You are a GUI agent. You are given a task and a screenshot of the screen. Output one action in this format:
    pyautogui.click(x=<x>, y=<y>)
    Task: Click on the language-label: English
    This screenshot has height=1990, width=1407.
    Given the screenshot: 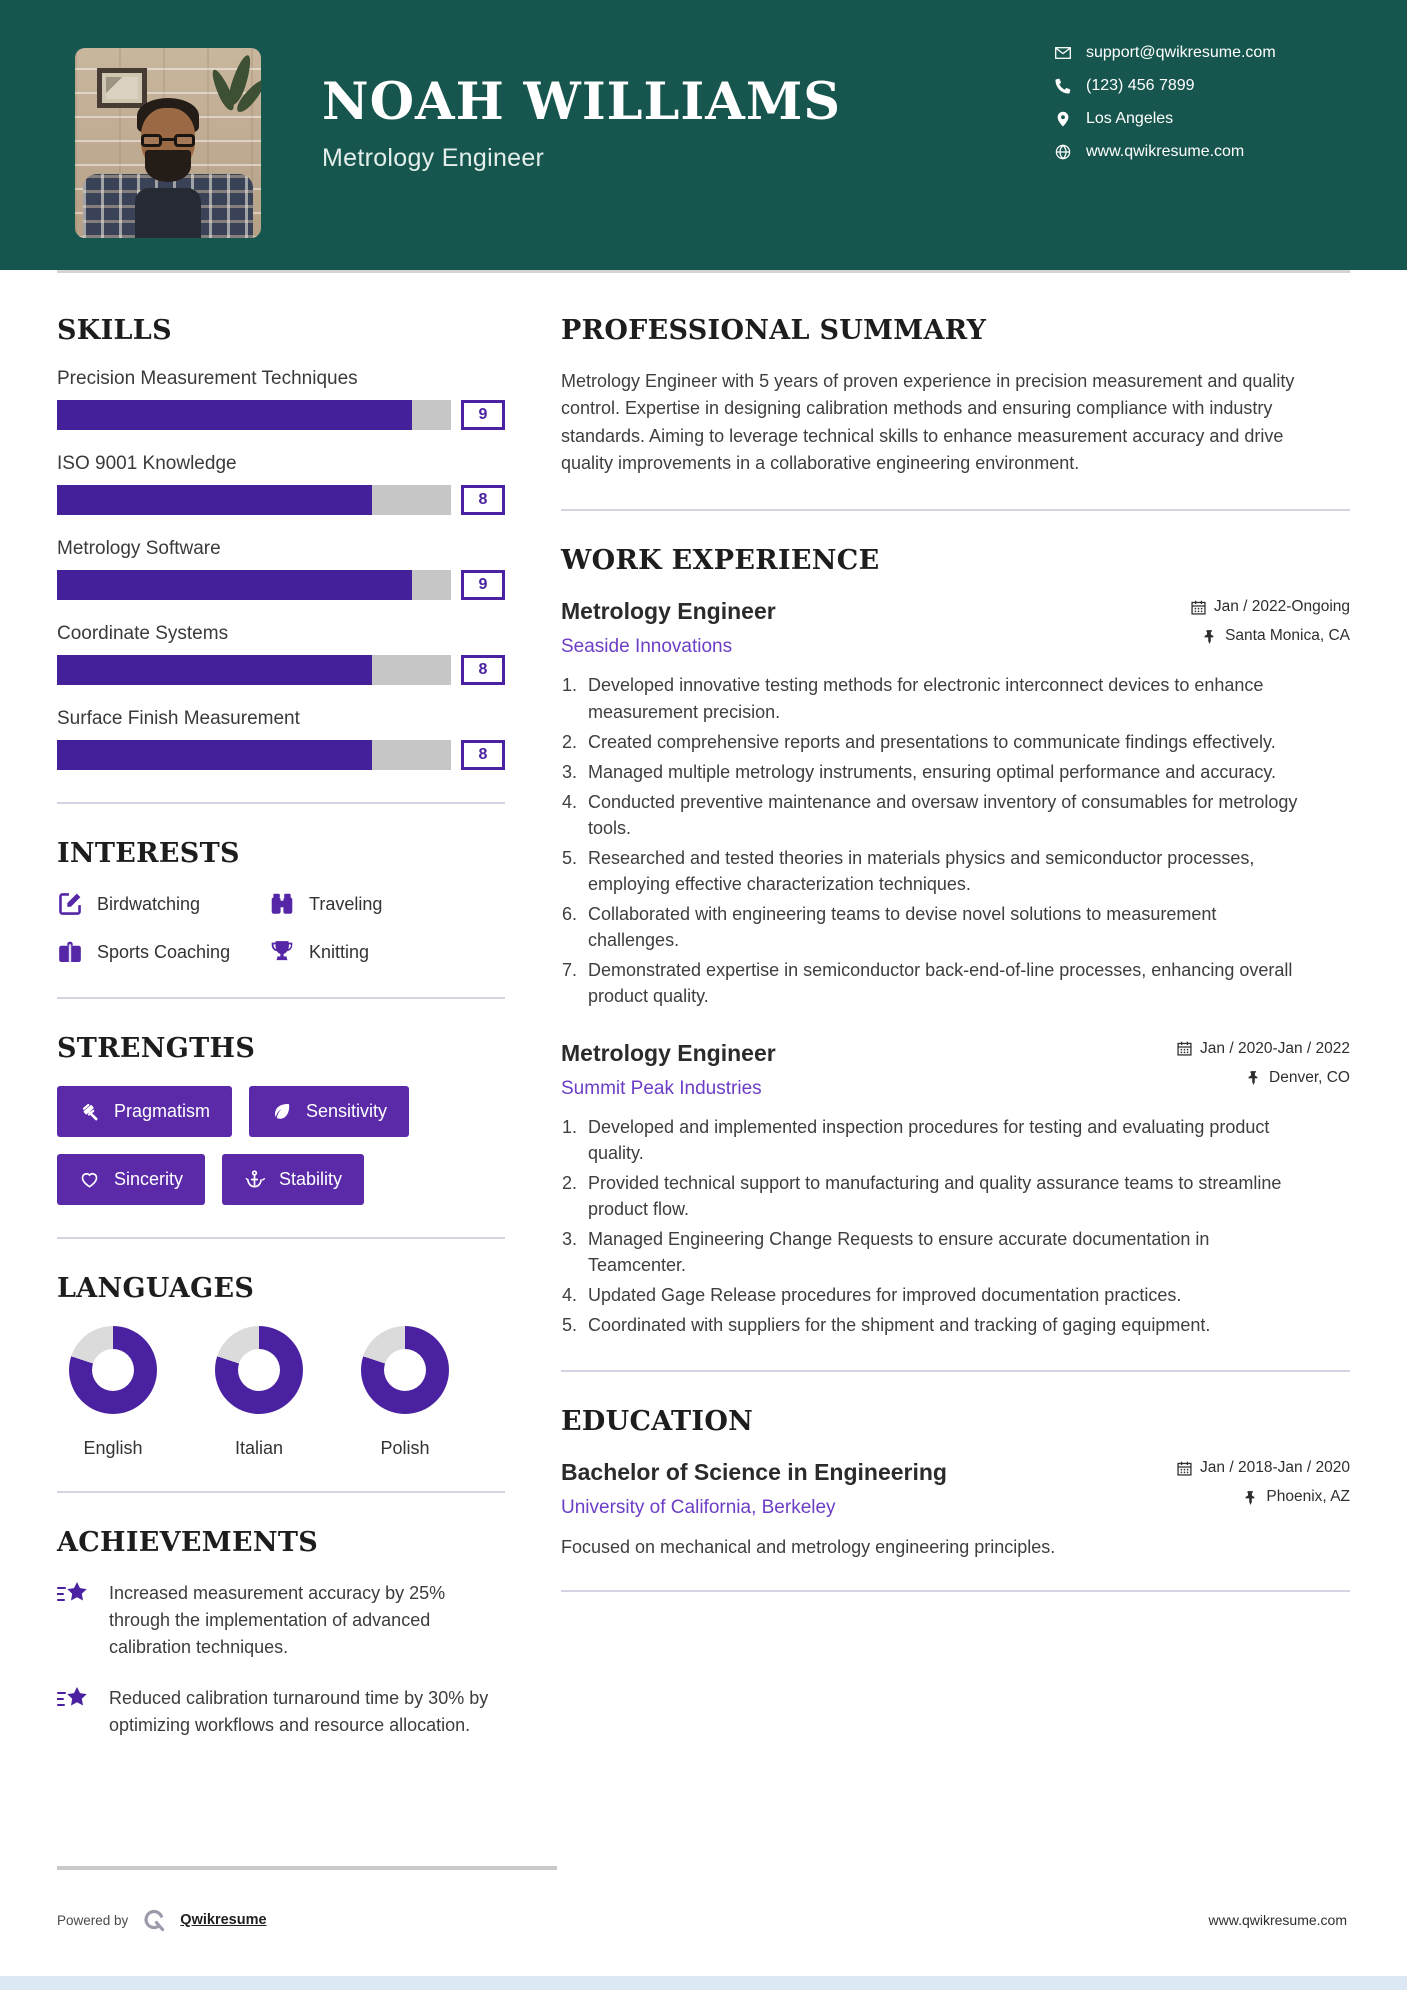 What is the action you would take?
    pyautogui.click(x=113, y=1448)
    